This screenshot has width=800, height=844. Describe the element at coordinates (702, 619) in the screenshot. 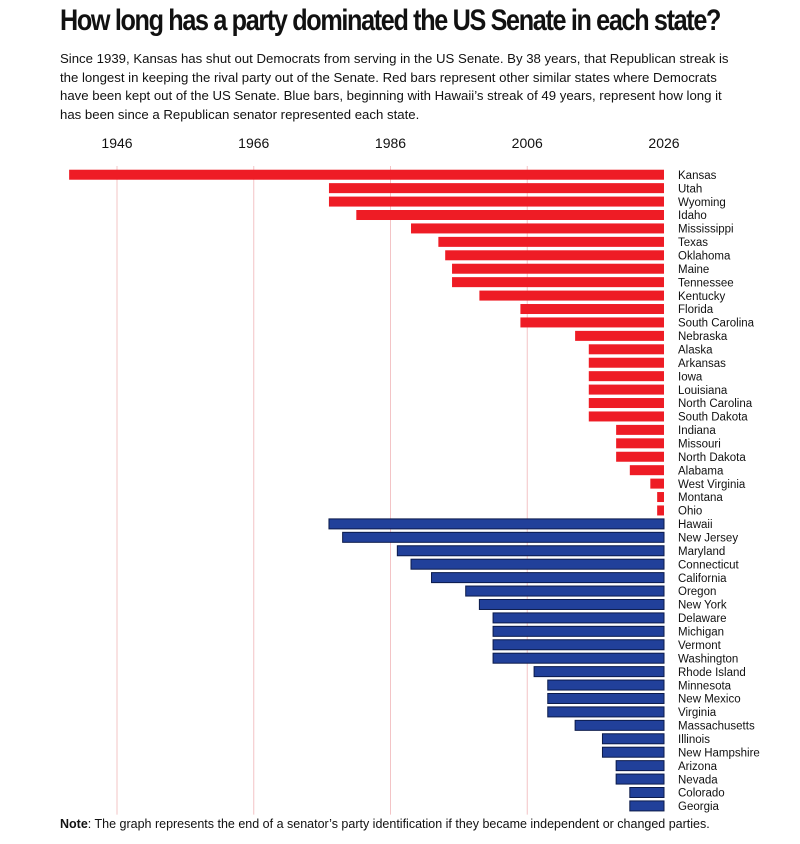

I see `state-label: Delaware` at that location.